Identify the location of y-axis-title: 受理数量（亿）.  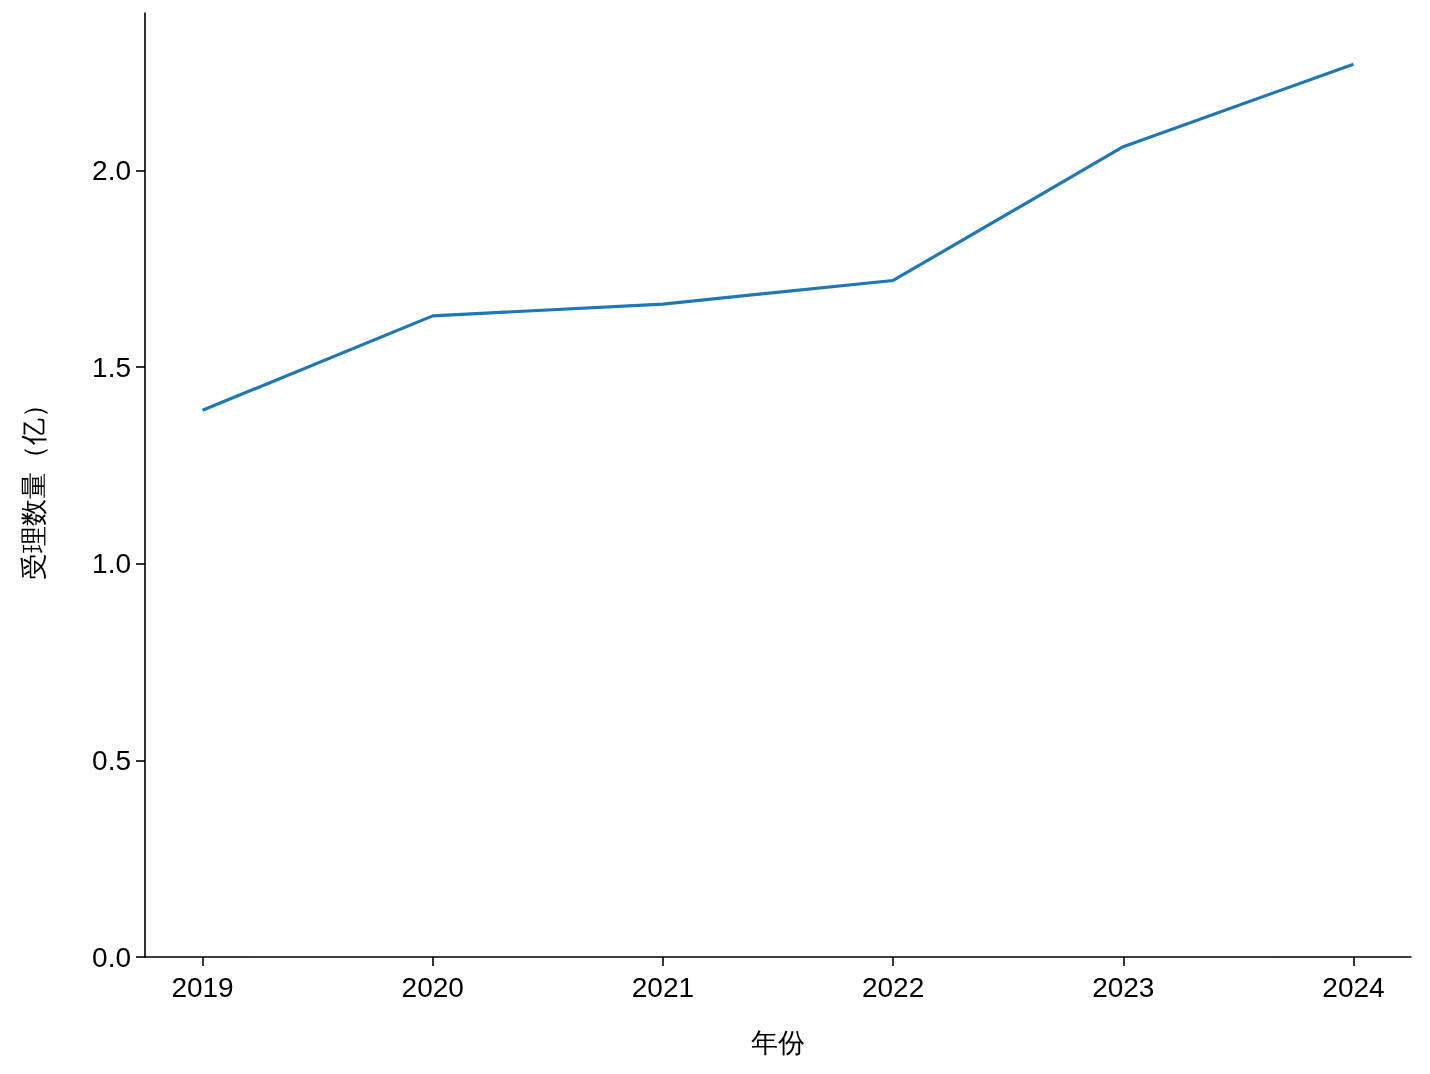
(33, 485).